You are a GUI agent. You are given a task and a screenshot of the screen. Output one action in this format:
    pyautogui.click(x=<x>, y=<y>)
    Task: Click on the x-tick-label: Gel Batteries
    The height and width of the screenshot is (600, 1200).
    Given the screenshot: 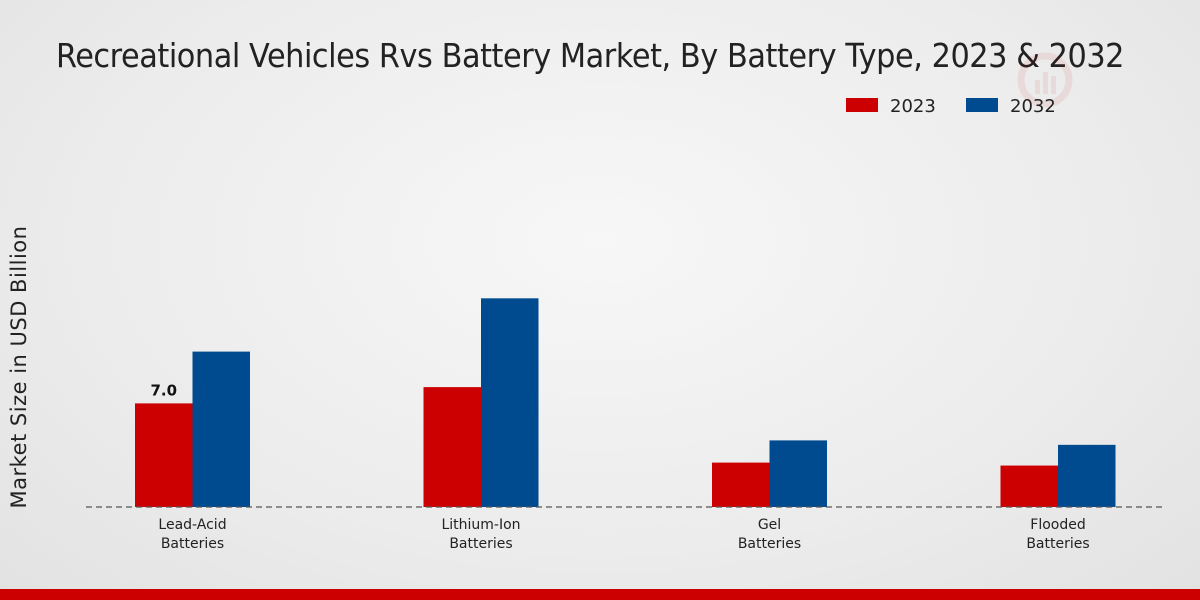 What is the action you would take?
    pyautogui.click(x=769, y=534)
    